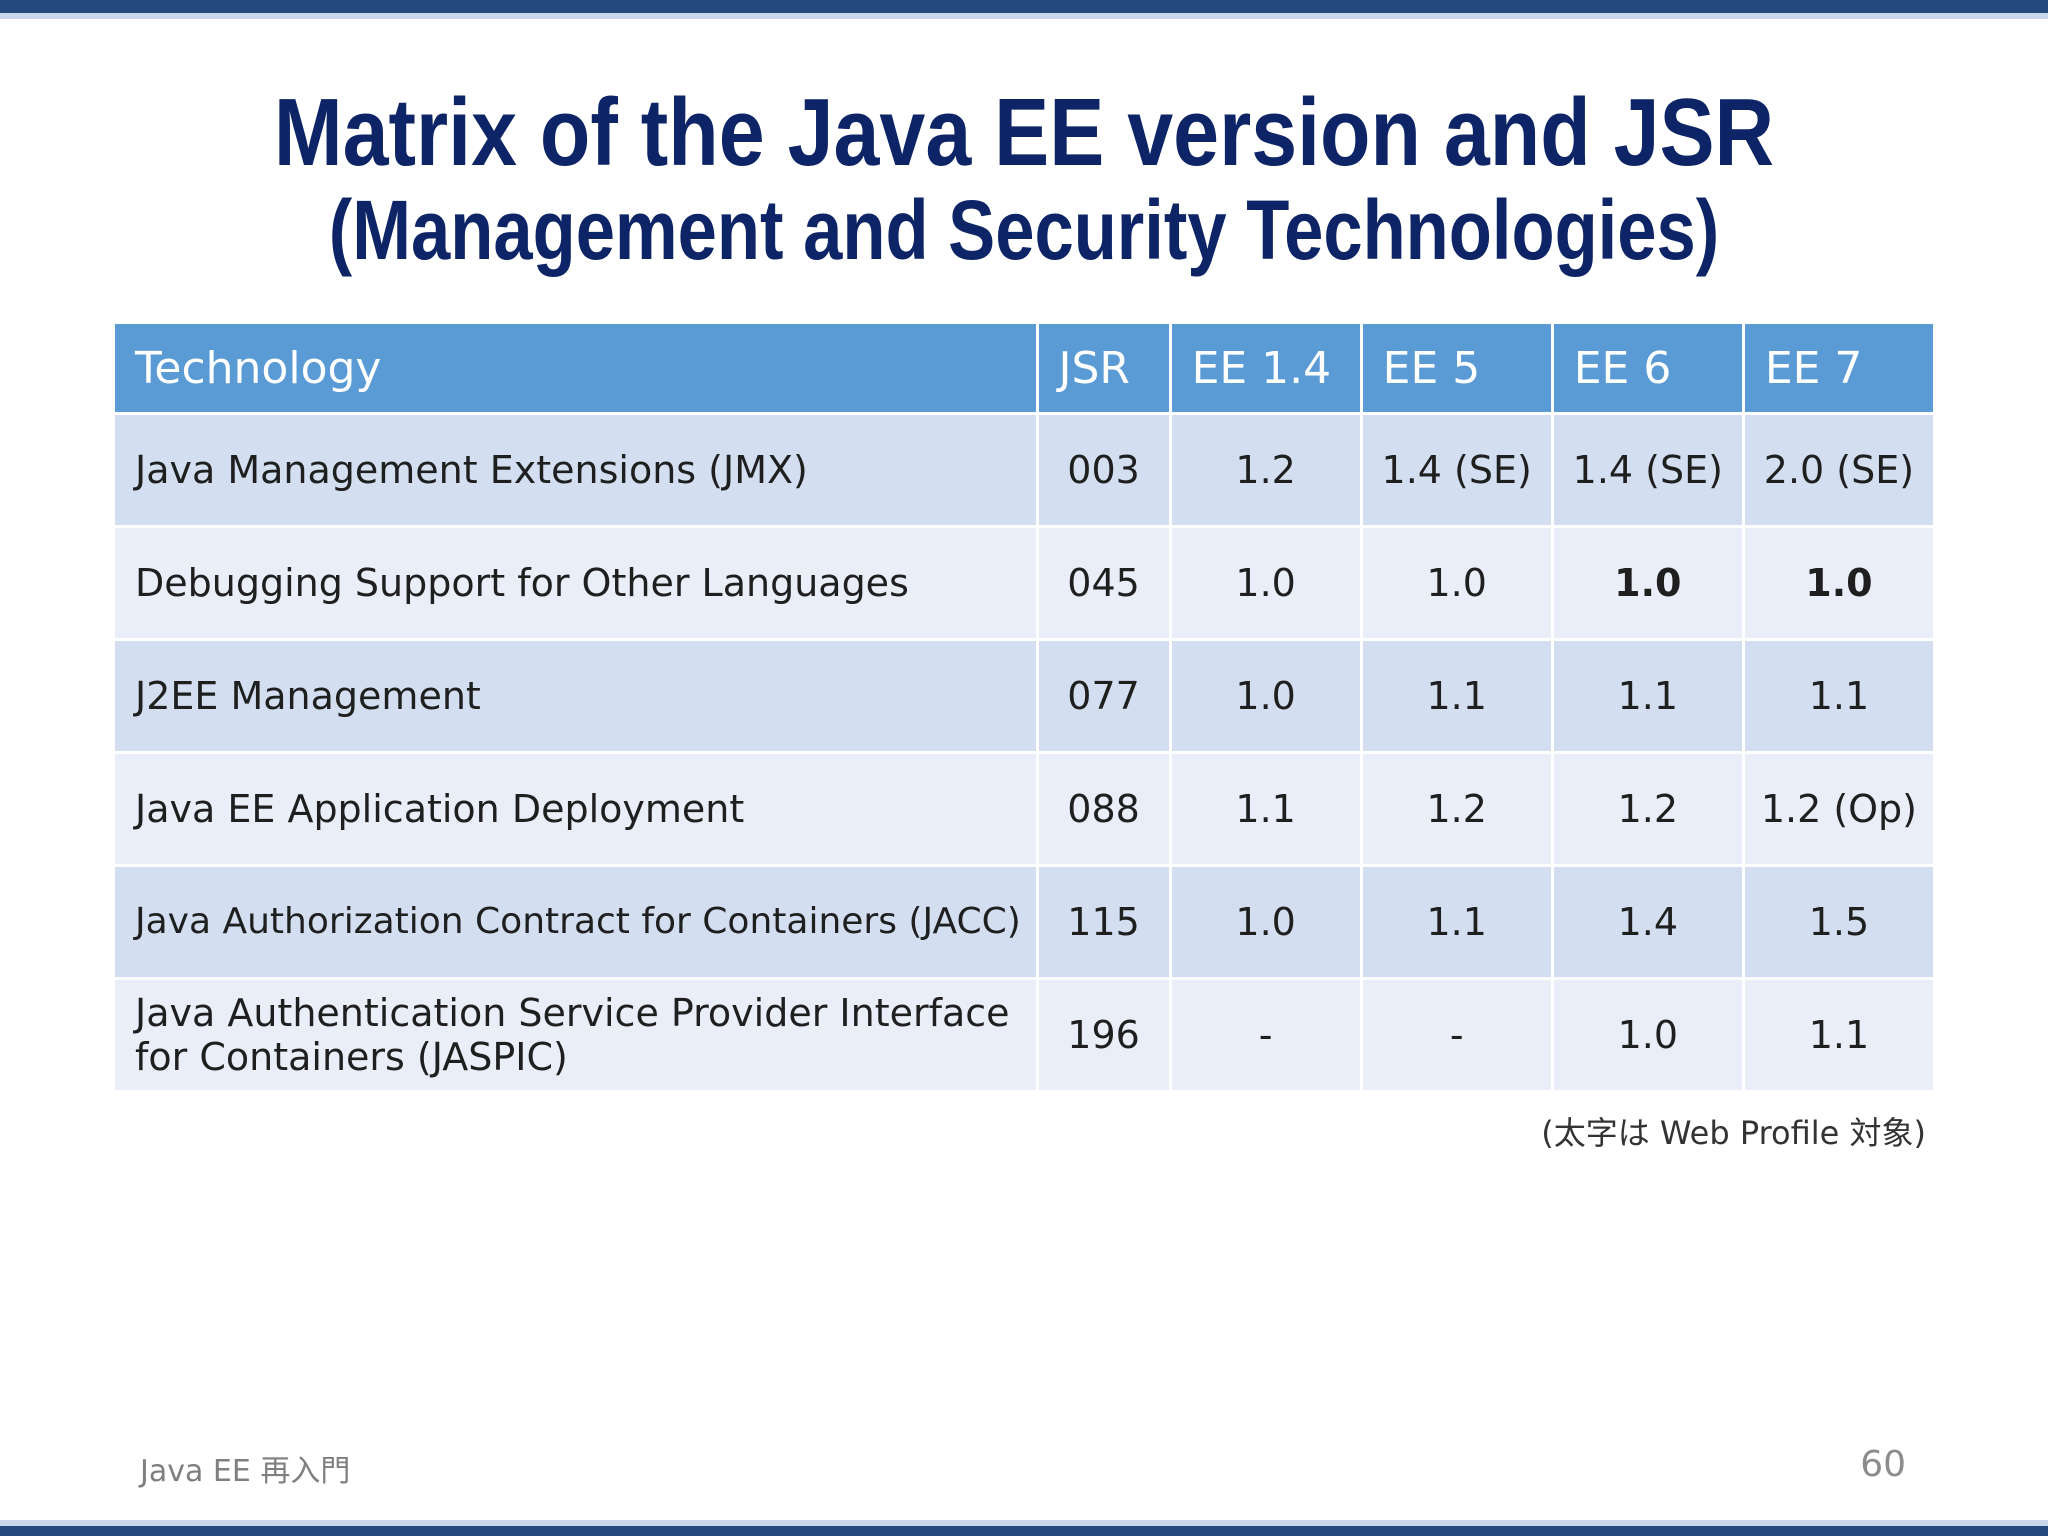 Image resolution: width=2048 pixels, height=1536 pixels. I want to click on jsr-cell: 077, so click(1103, 696).